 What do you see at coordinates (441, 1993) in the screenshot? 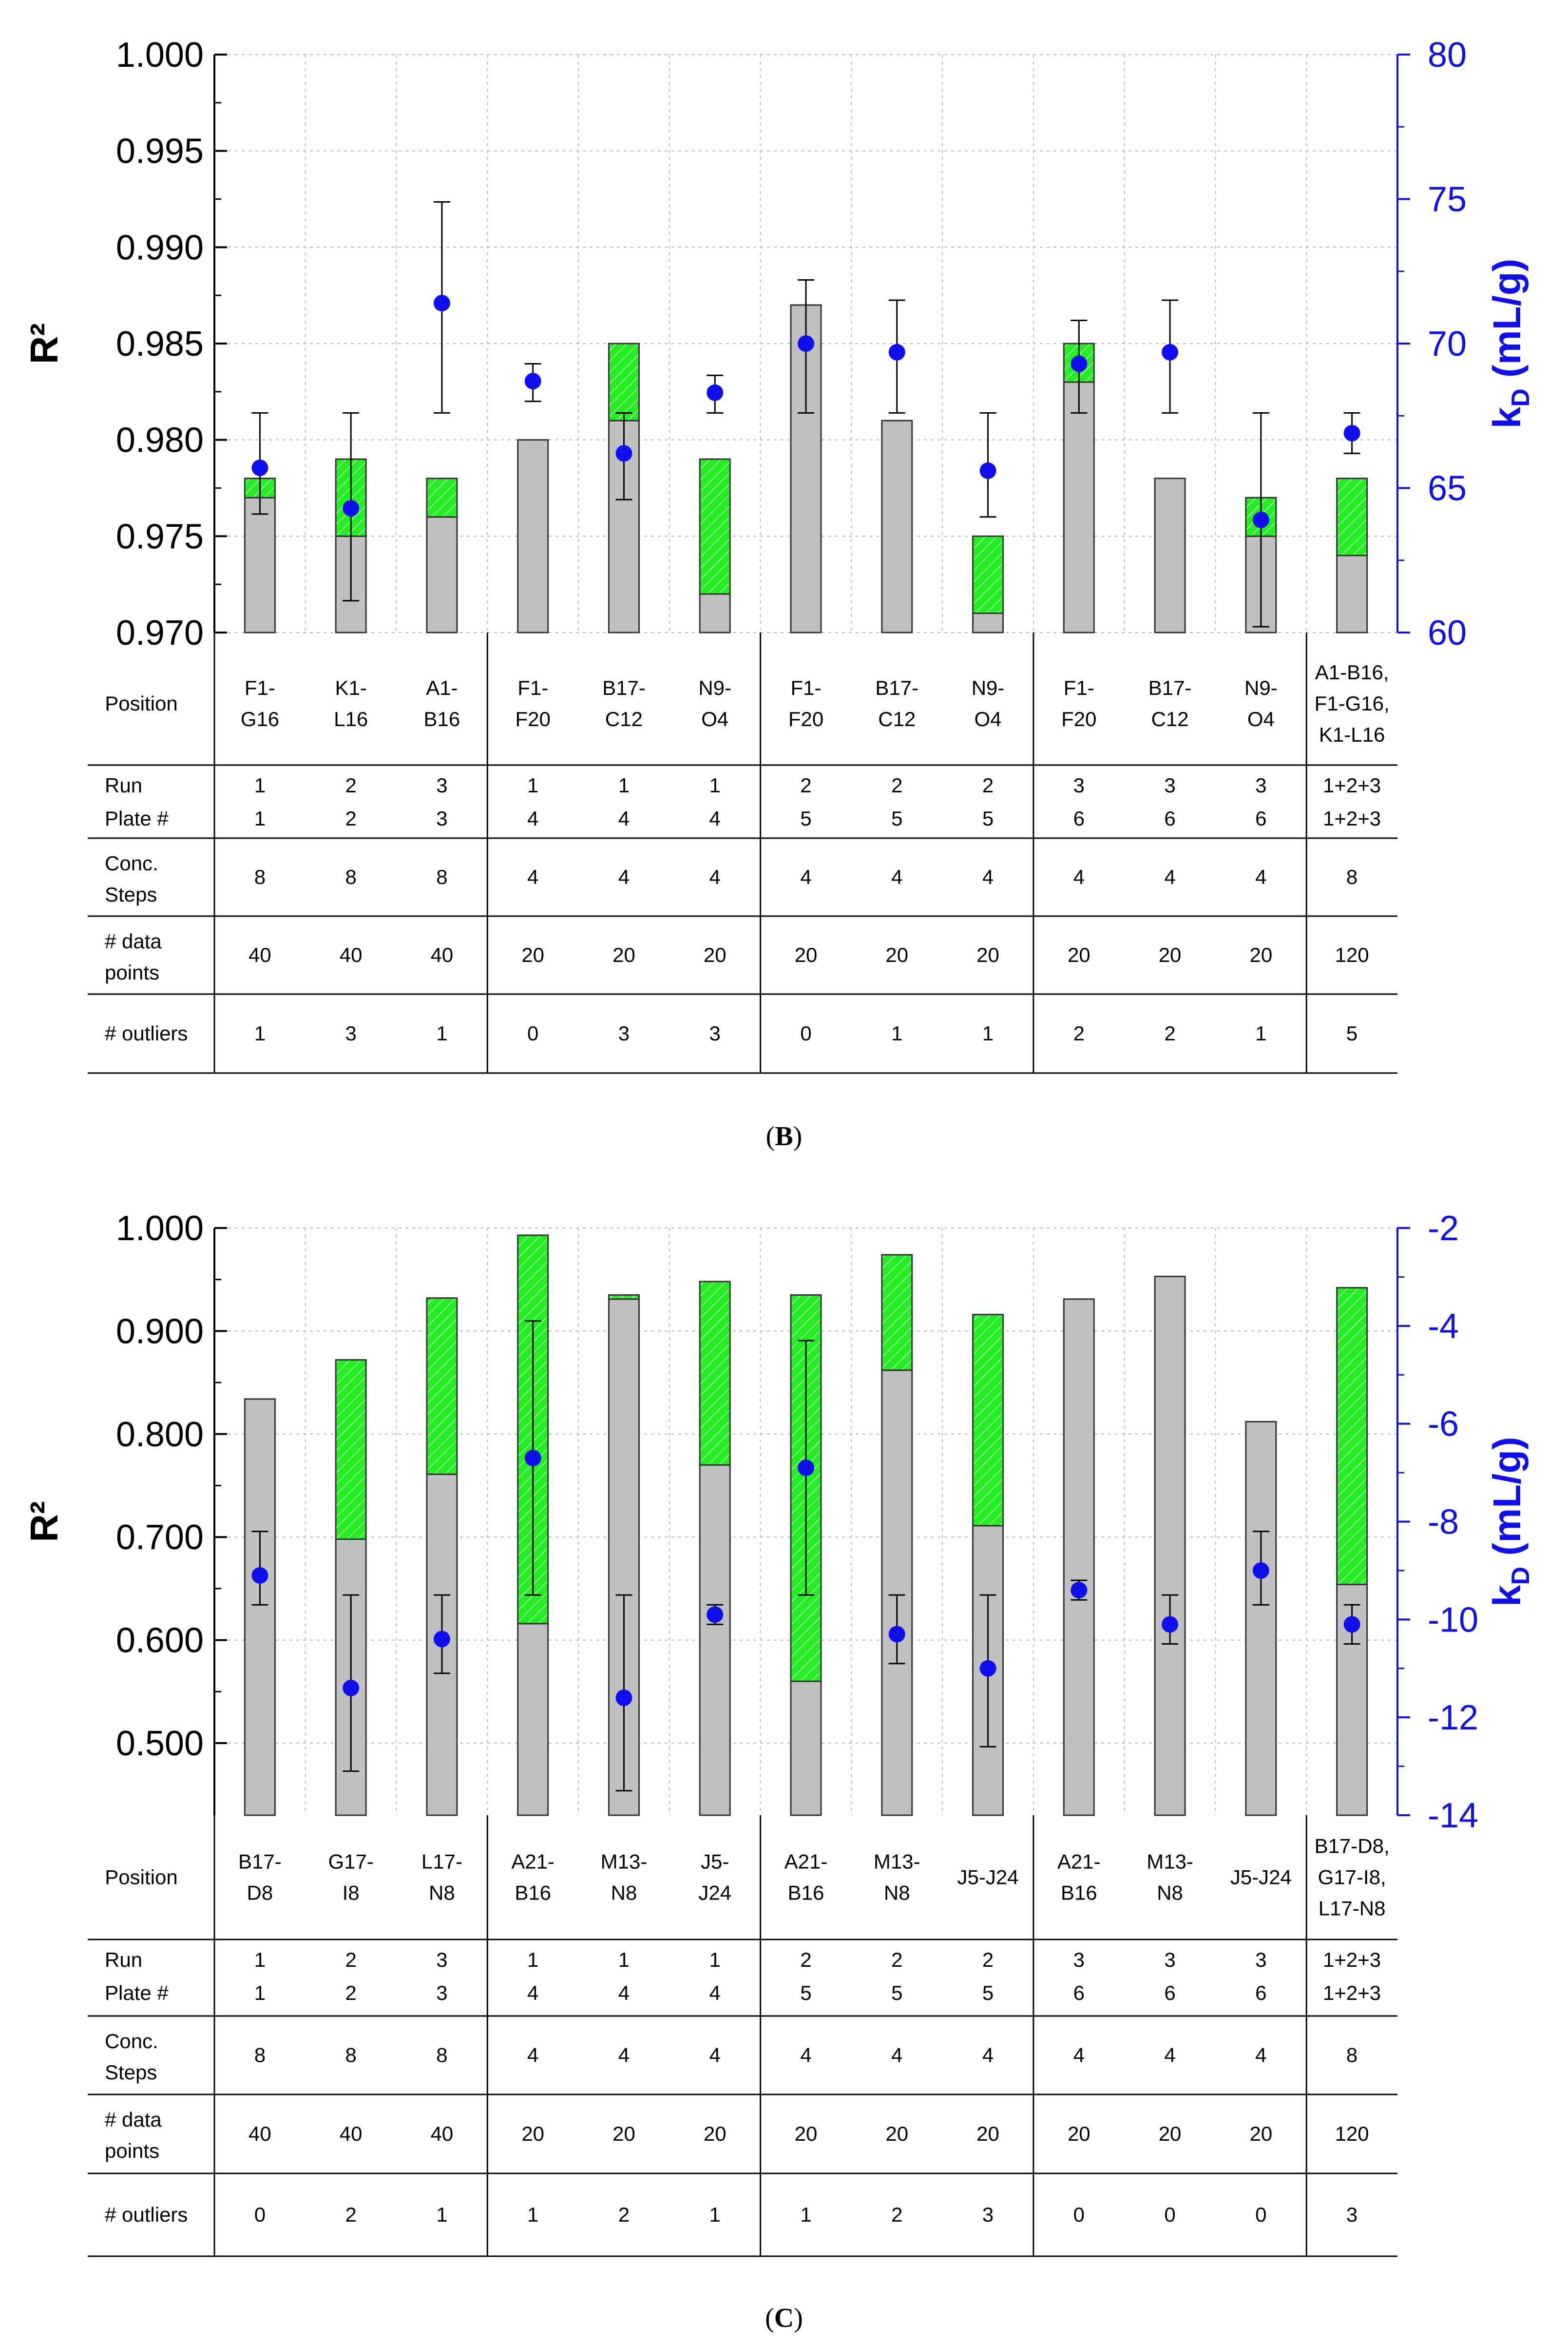
I see `cell-plate: 3` at bounding box center [441, 1993].